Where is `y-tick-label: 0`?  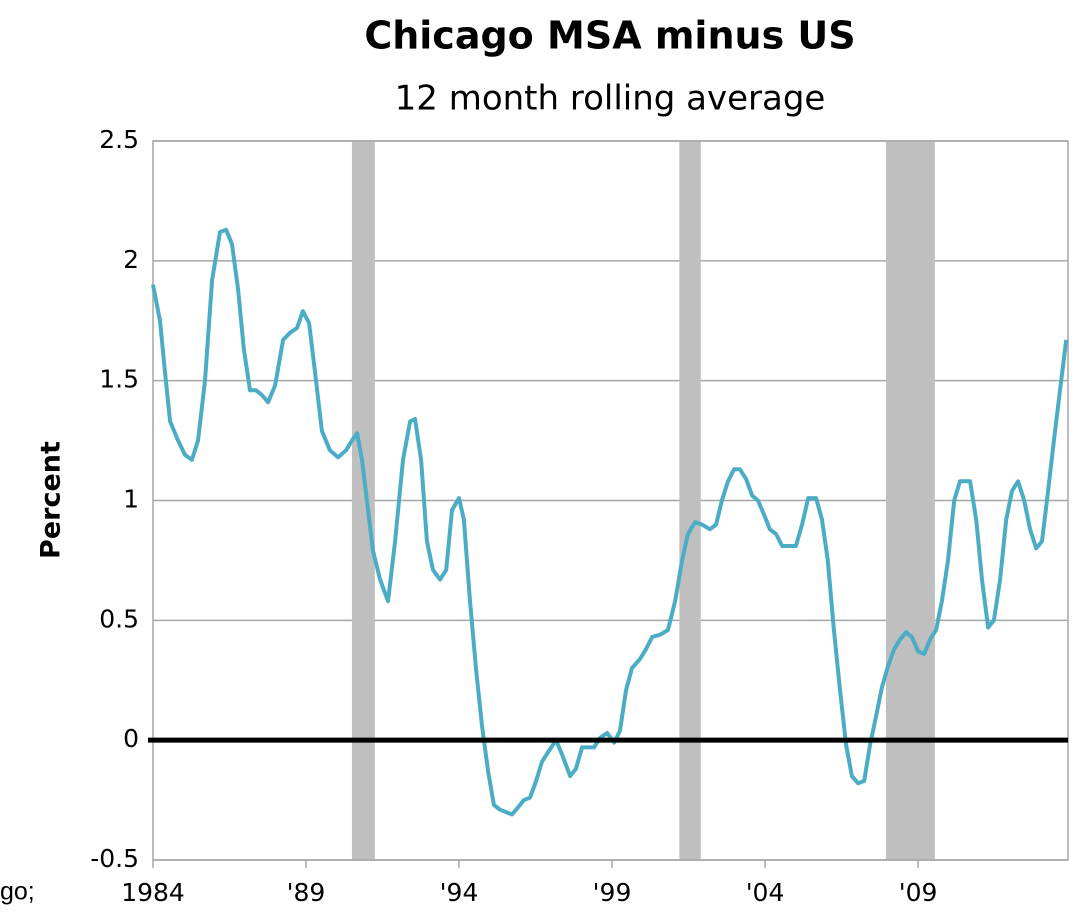 y-tick-label: 0 is located at coordinates (131, 738).